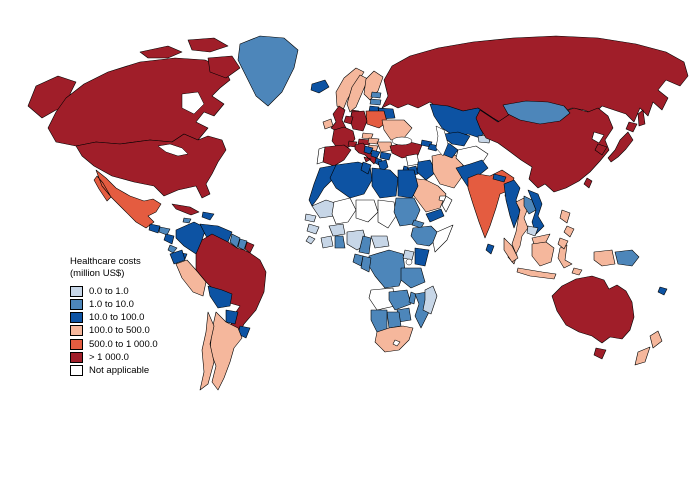 The width and height of the screenshot is (700, 480). Describe the element at coordinates (397, 130) in the screenshot. I see `country-ukraine` at that location.